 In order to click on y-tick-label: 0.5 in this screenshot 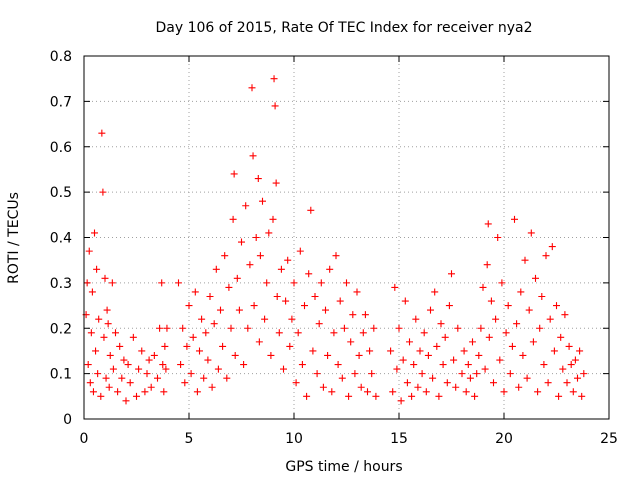, I will do `click(61, 193)`.